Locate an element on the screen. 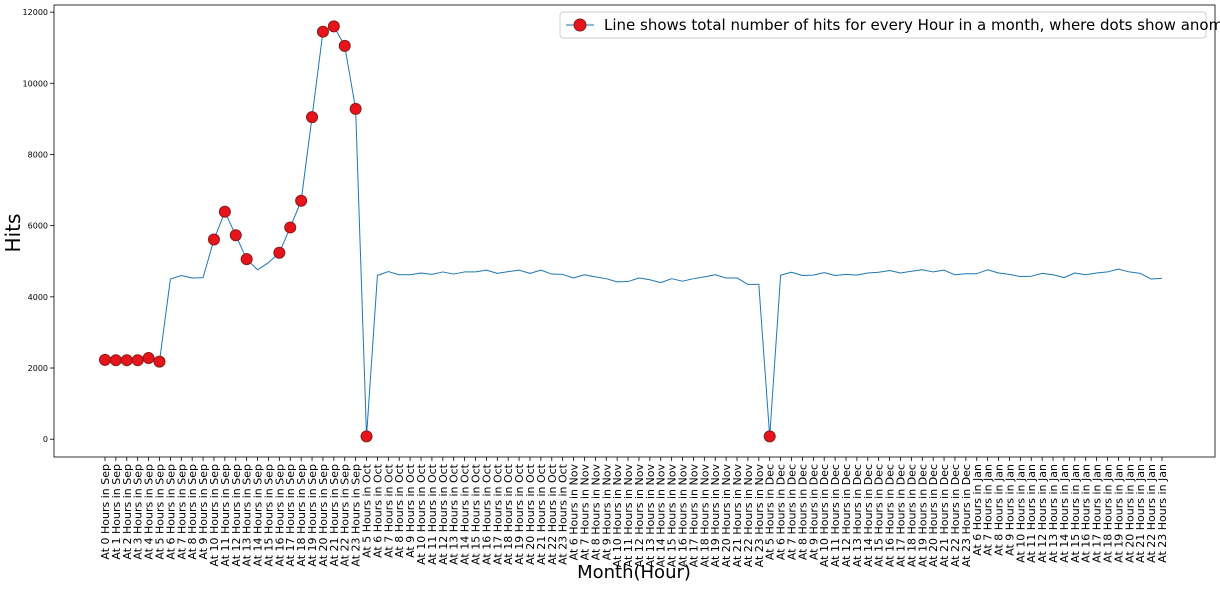 The width and height of the screenshot is (1220, 590). y-tick-label: 6000 is located at coordinates (38, 226).